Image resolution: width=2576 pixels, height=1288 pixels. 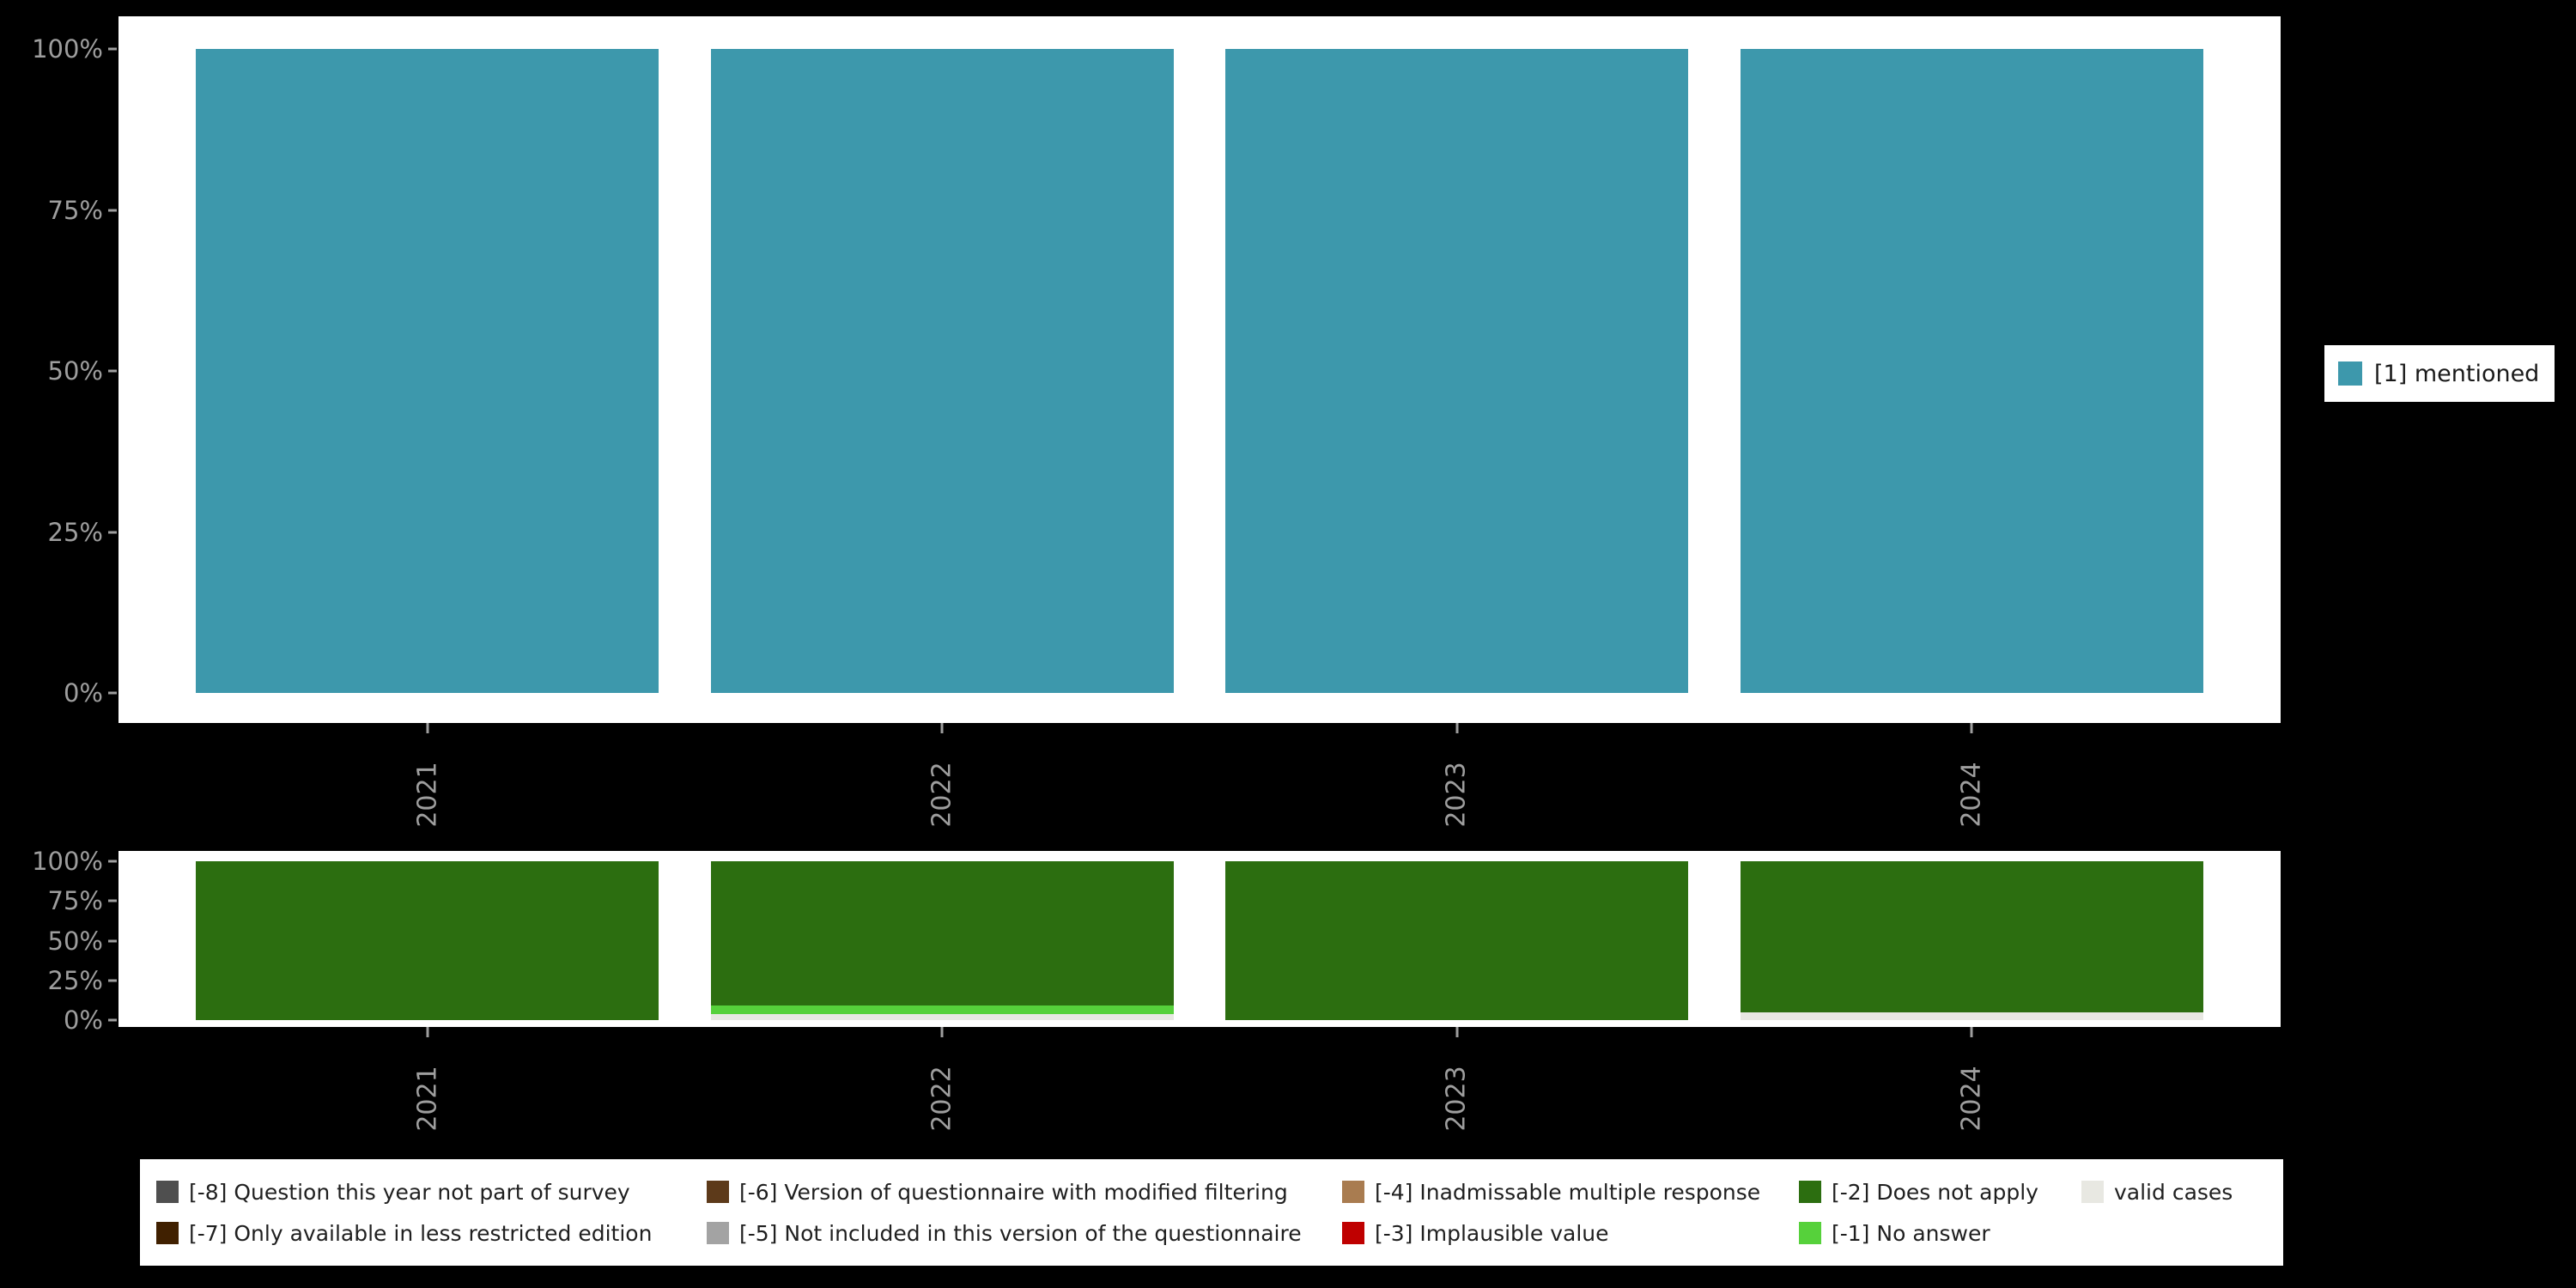 I want to click on legend-item: [-3] Implausible value, so click(x=1551, y=1233).